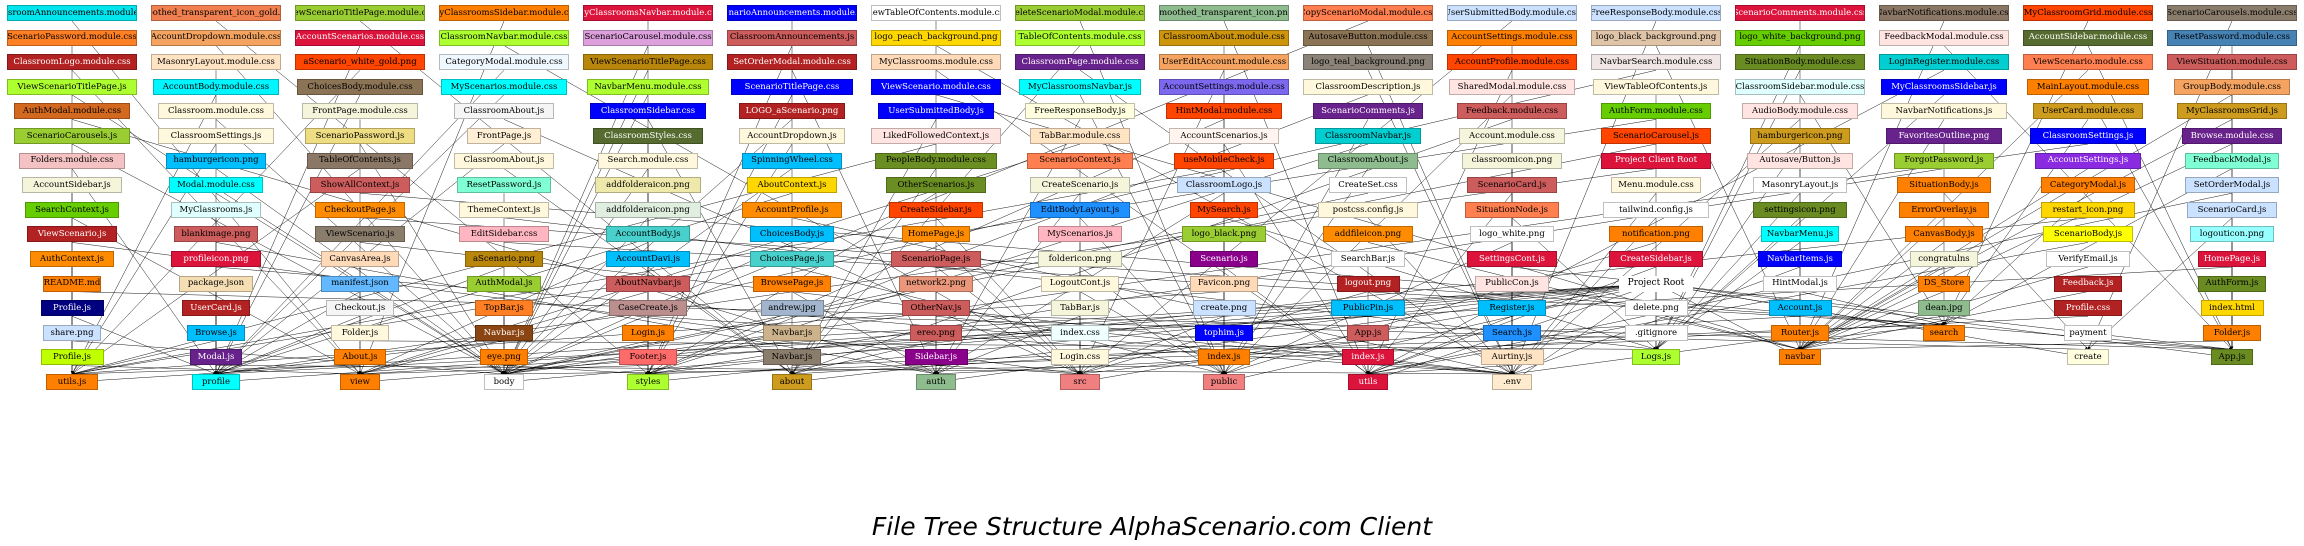  Describe the element at coordinates (792, 234) in the screenshot. I see `file-node: ChoicesBody.js` at that location.